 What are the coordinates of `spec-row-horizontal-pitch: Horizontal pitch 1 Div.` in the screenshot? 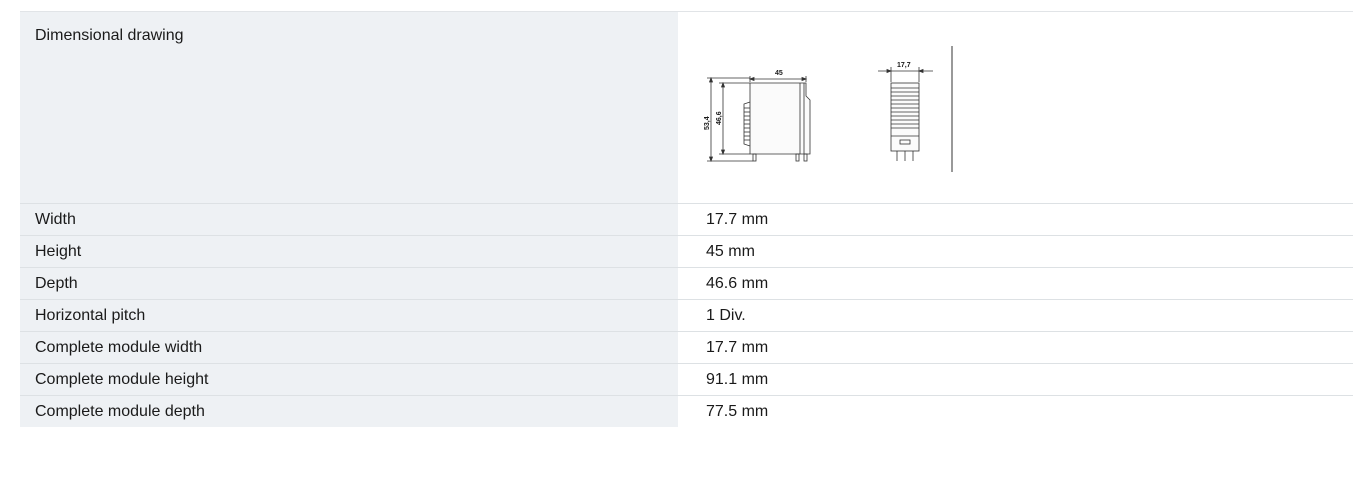 It's located at (686, 316).